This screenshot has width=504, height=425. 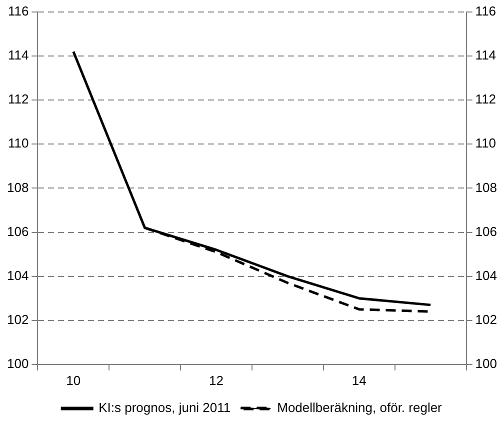 What do you see at coordinates (18, 143) in the screenshot?
I see `y-tick-label: 110` at bounding box center [18, 143].